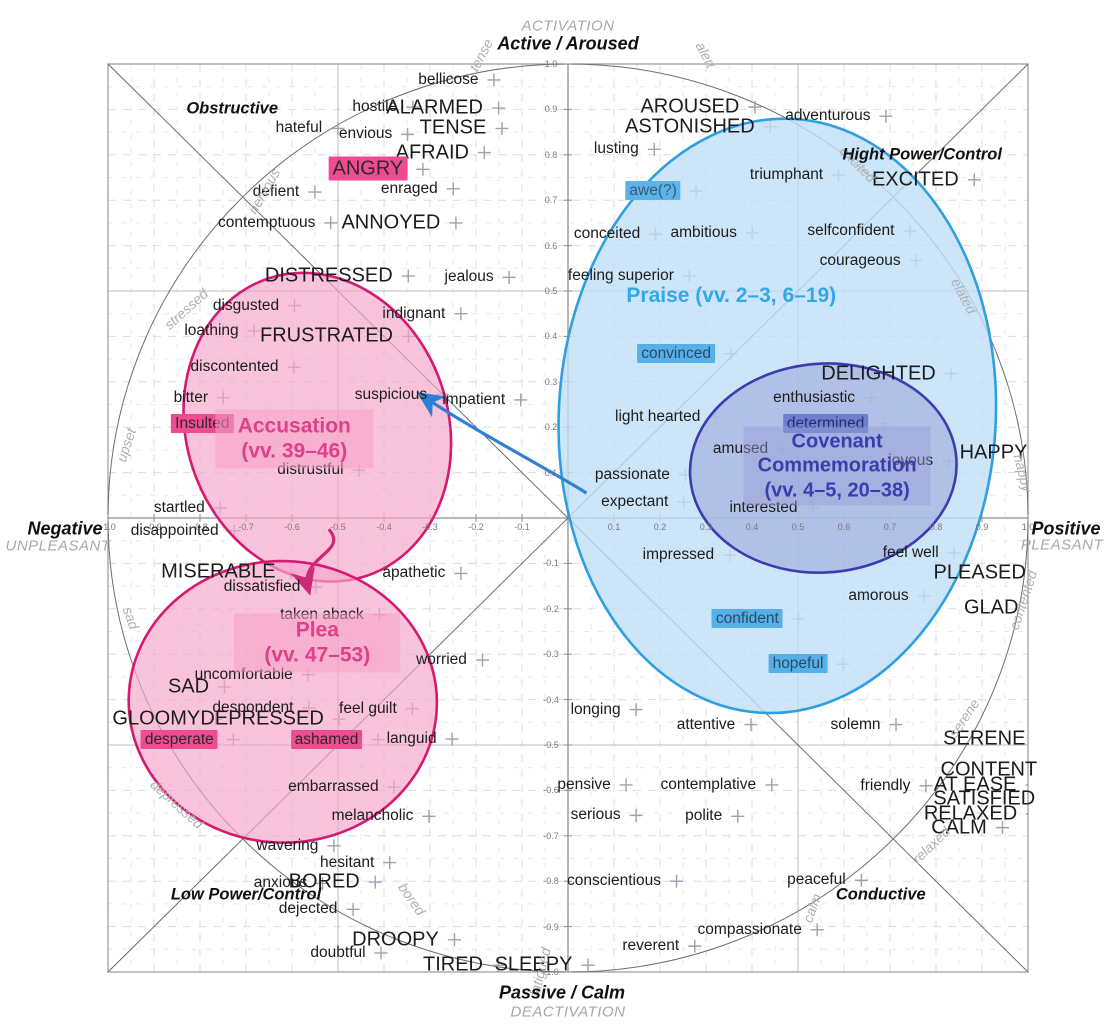 The image size is (1110, 1036). I want to click on y-tick-label: 1.0, so click(551, 64).